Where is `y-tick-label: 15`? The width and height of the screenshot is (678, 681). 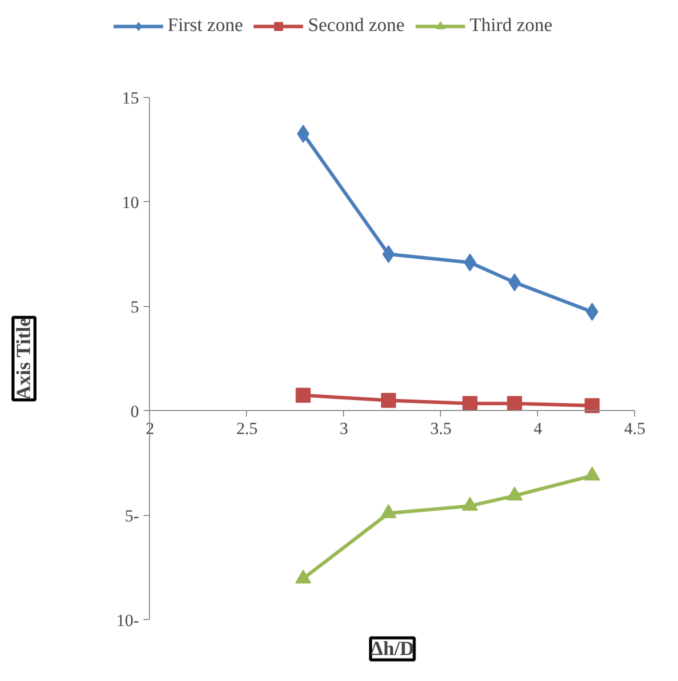 y-tick-label: 15 is located at coordinates (130, 98).